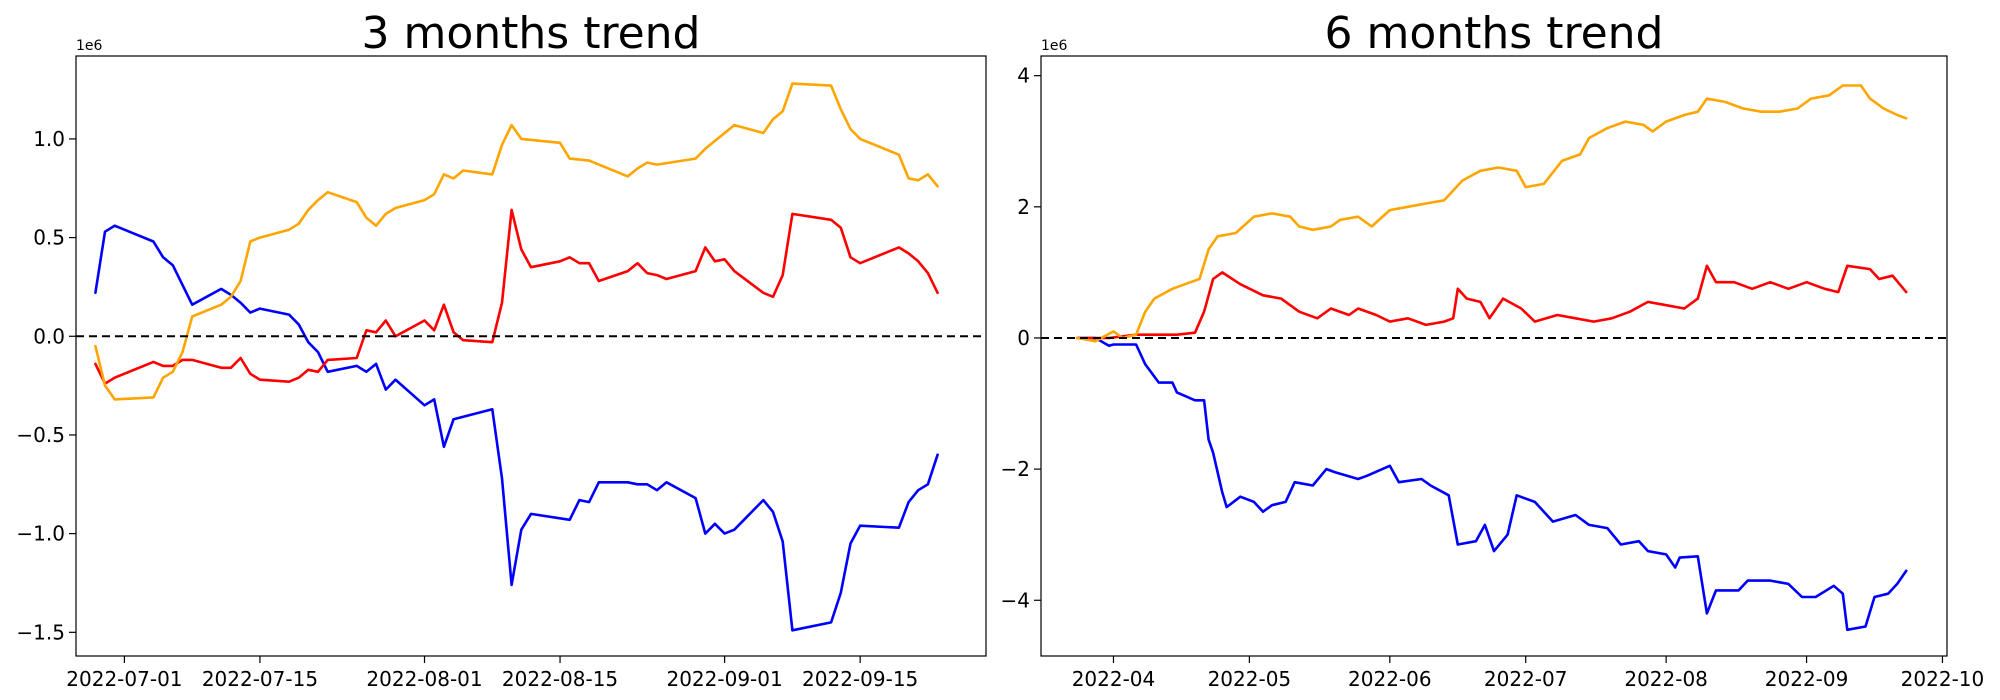  What do you see at coordinates (1023, 76) in the screenshot?
I see `y-tick-label: 4` at bounding box center [1023, 76].